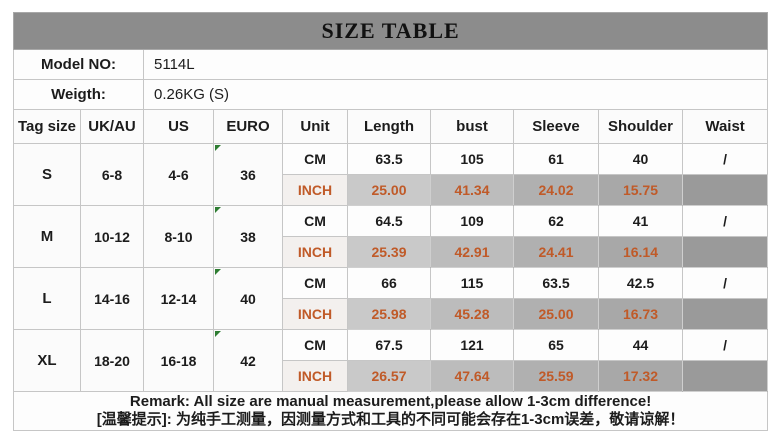  I want to click on us-cell: 4-6, so click(178, 174).